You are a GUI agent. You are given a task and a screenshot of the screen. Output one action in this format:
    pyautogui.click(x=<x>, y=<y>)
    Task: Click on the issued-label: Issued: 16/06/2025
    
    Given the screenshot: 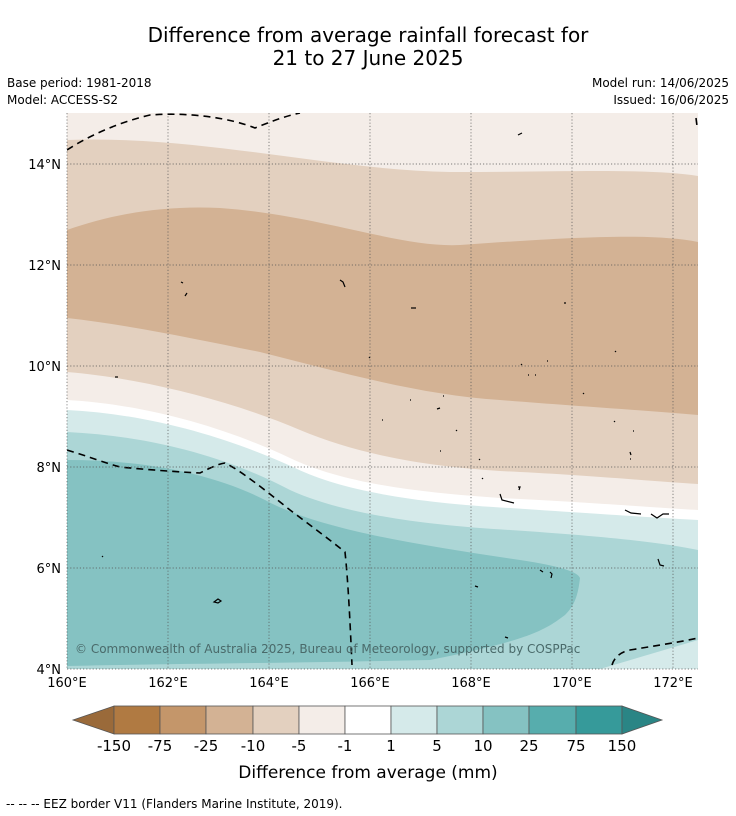 What is the action you would take?
    pyautogui.click(x=671, y=100)
    